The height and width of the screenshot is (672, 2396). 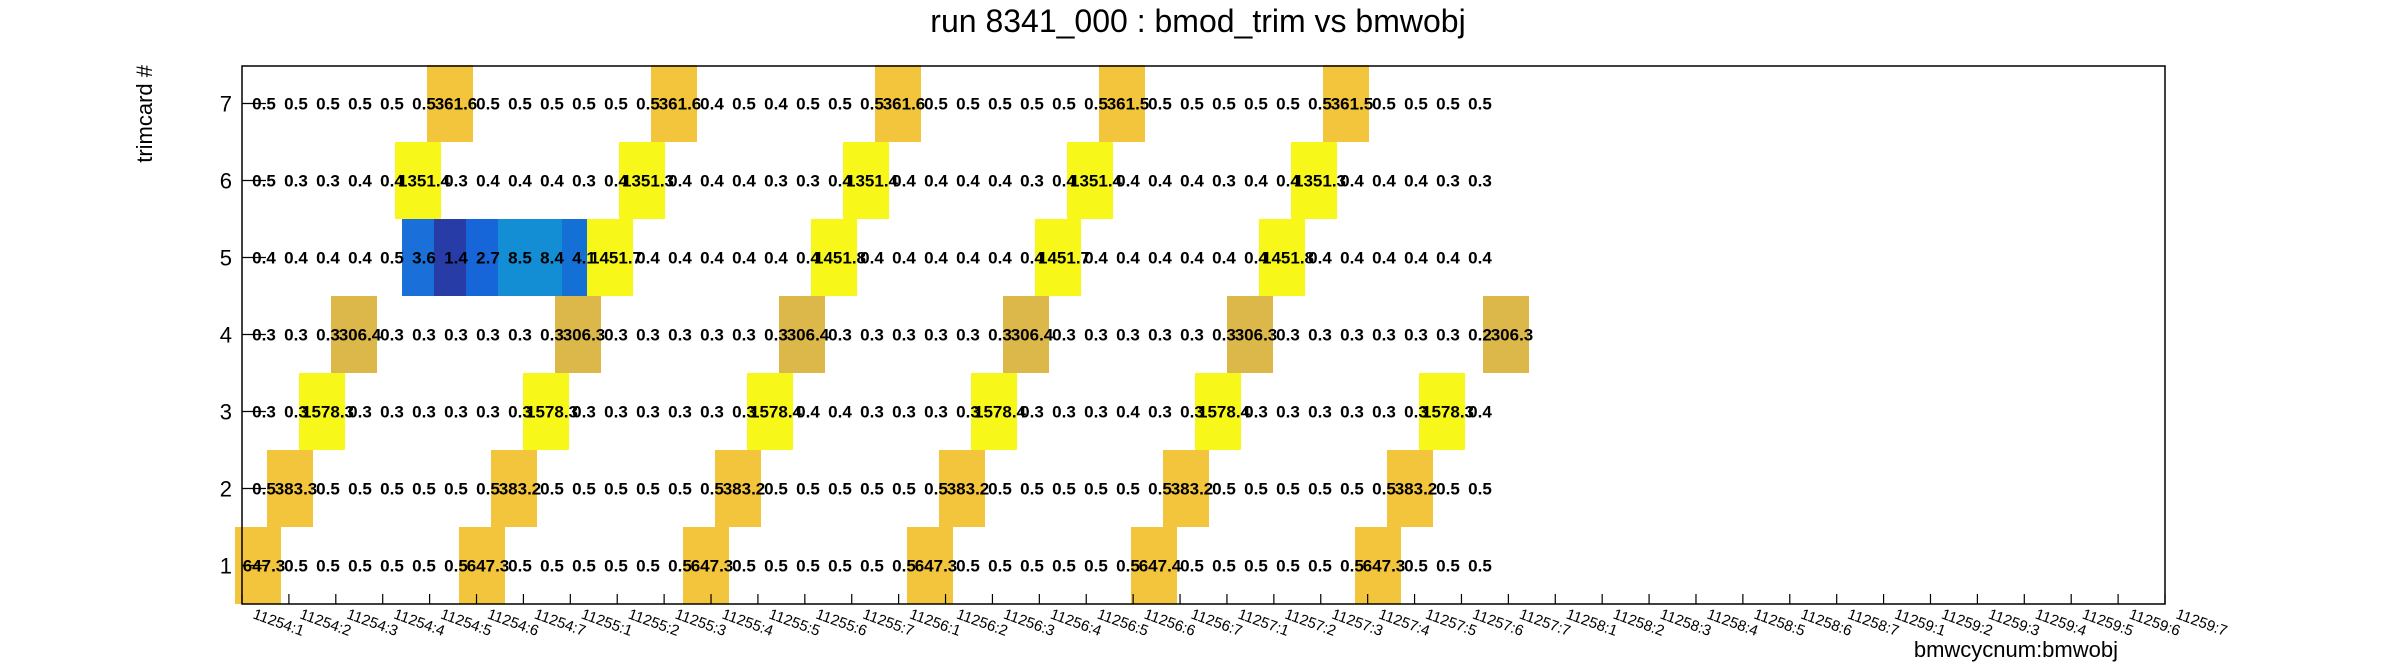 I want to click on x-tick-label: 11259:4, so click(x=2061, y=623).